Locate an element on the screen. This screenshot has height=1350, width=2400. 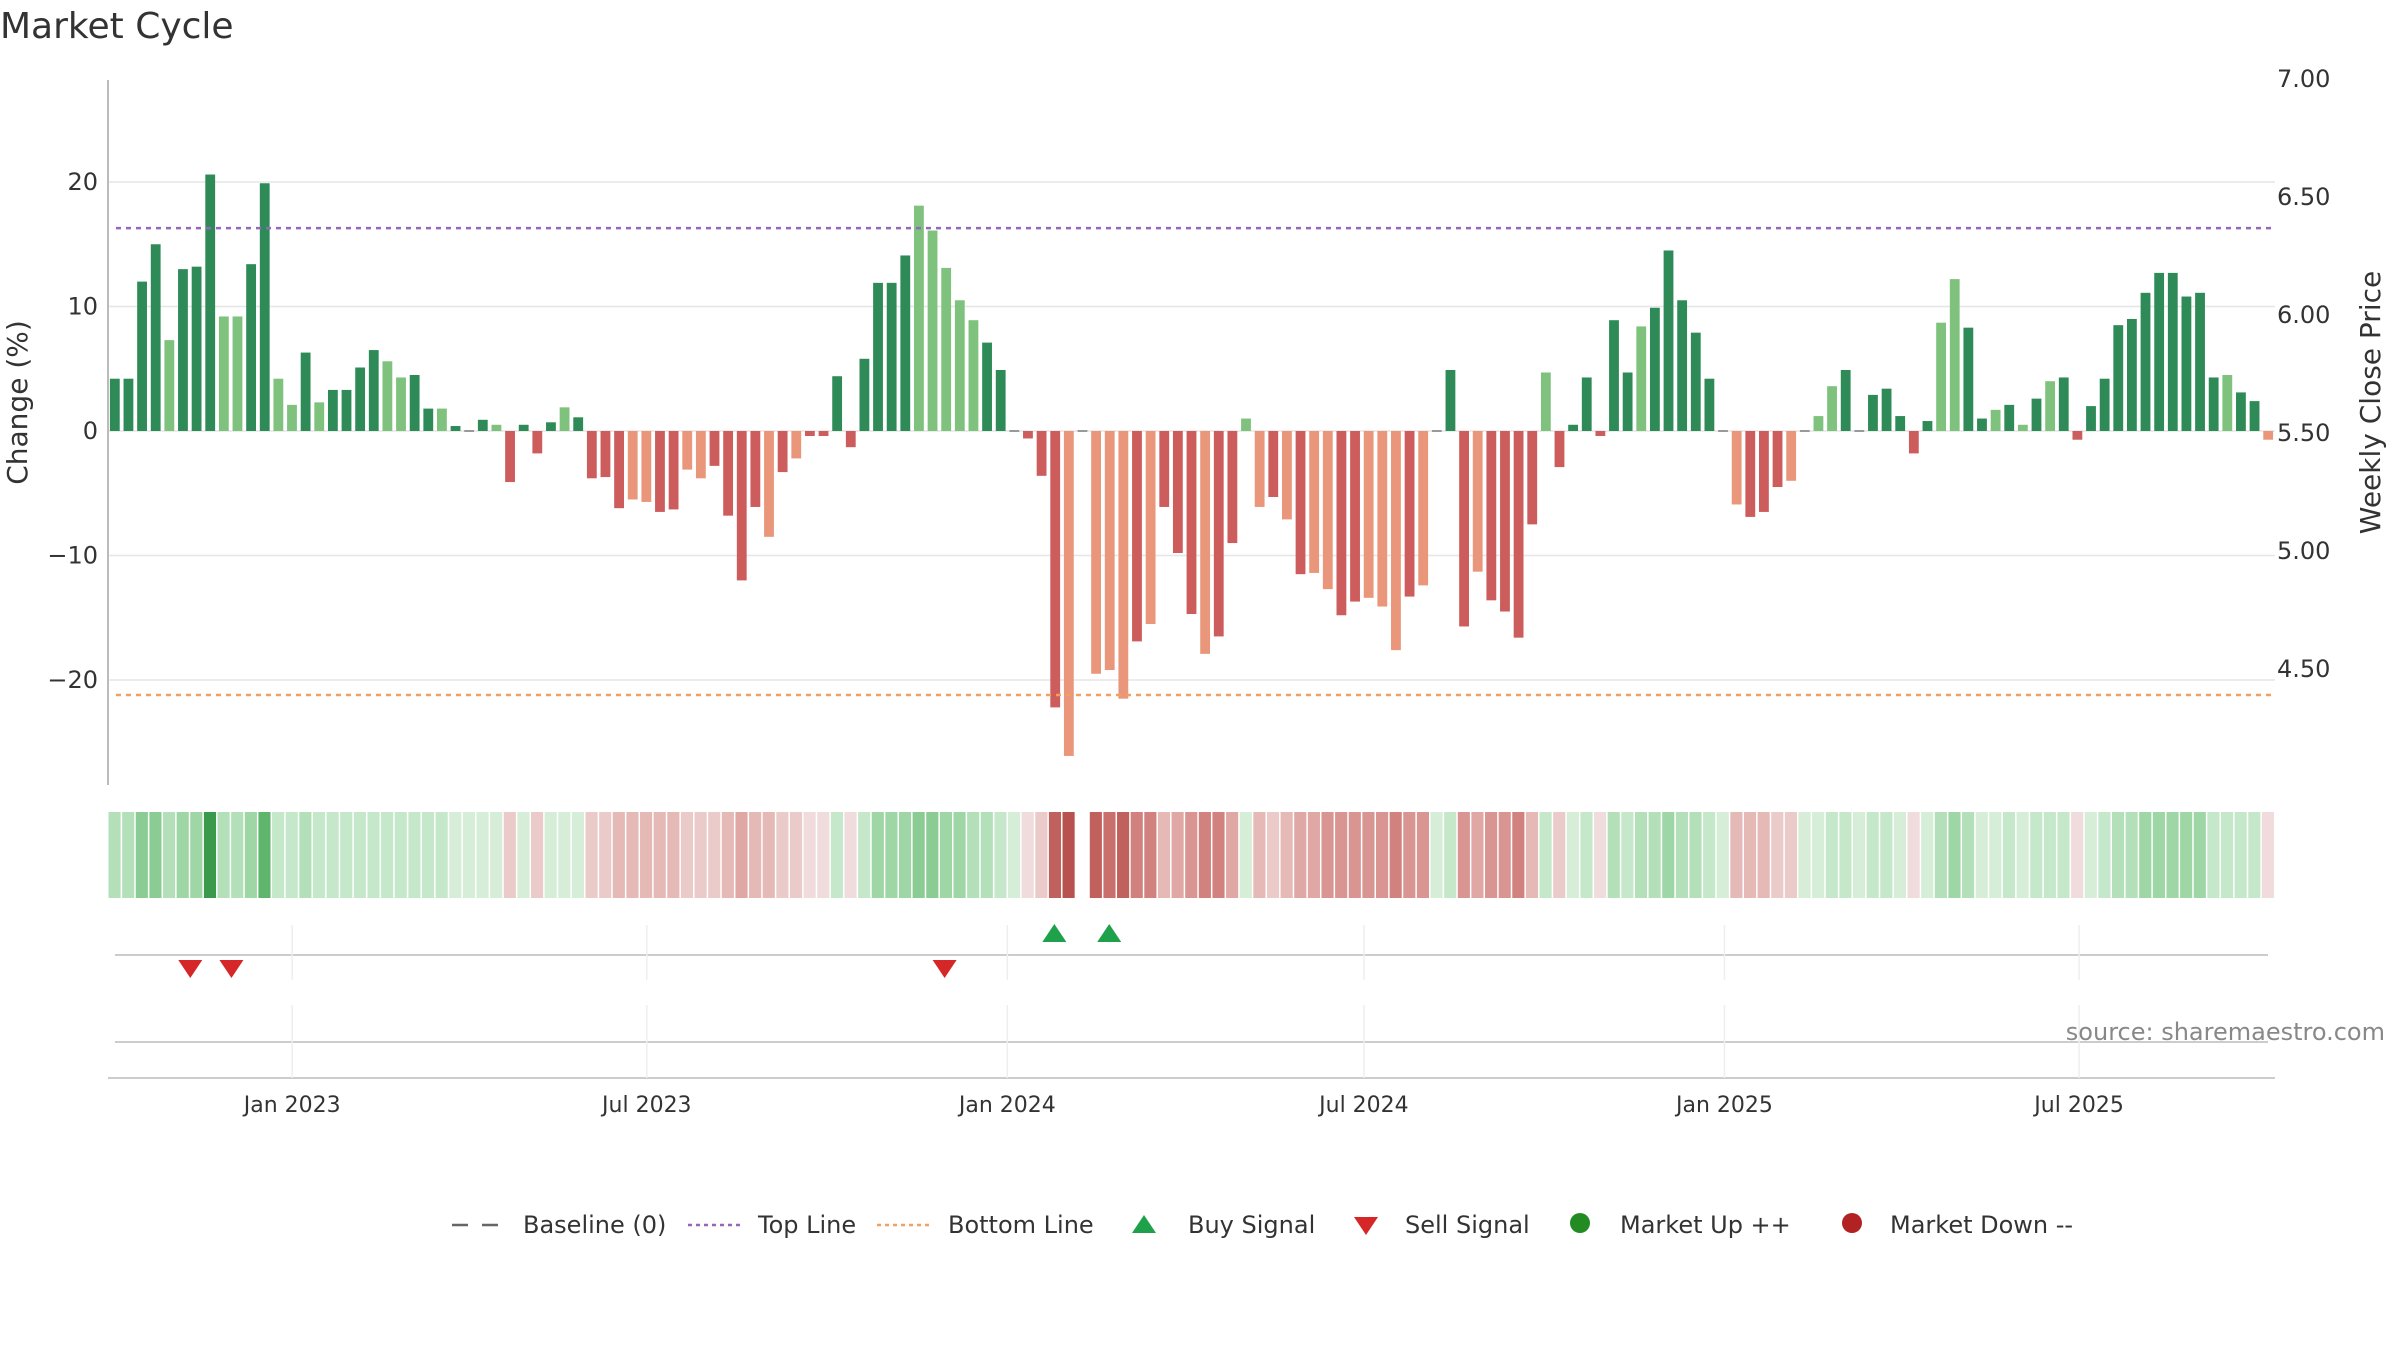
legend-item-sell: Sell Signal is located at coordinates (1442, 1225).